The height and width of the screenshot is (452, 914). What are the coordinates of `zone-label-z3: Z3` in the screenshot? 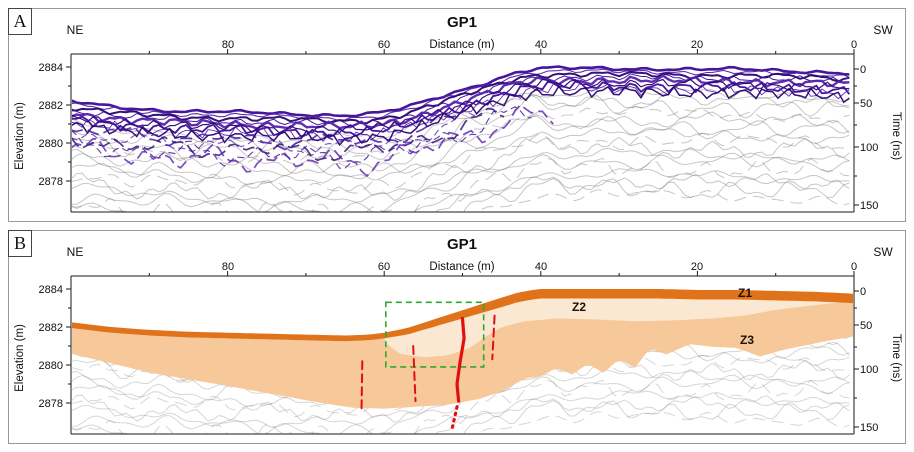 It's located at (747, 340).